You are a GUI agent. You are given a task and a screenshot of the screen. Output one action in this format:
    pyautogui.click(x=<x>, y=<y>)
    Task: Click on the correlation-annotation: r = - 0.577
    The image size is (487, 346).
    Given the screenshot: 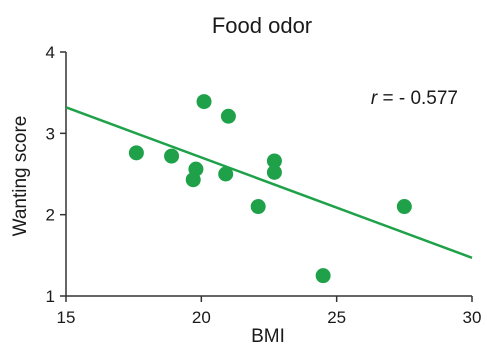 What is the action you would take?
    pyautogui.click(x=414, y=98)
    